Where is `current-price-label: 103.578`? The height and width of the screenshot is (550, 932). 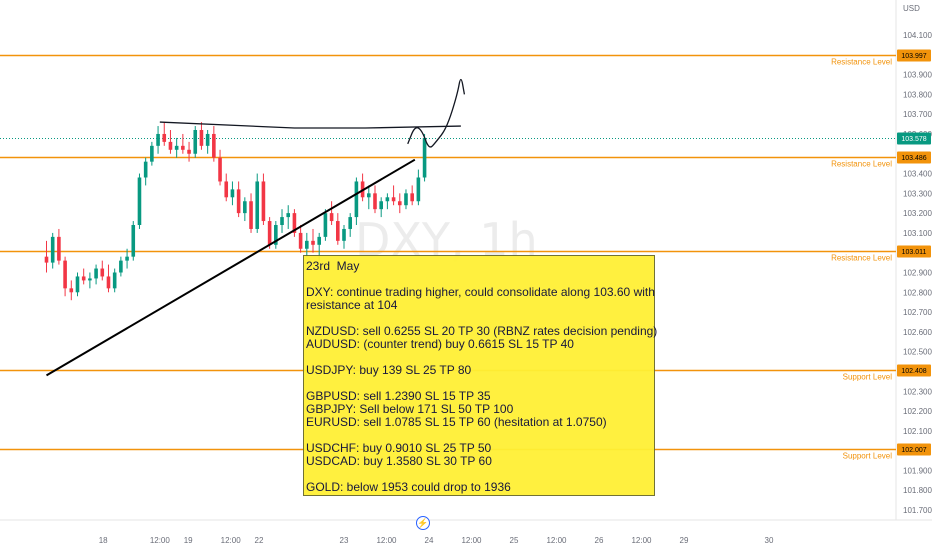
current-price-label: 103.578 is located at coordinates (913, 139).